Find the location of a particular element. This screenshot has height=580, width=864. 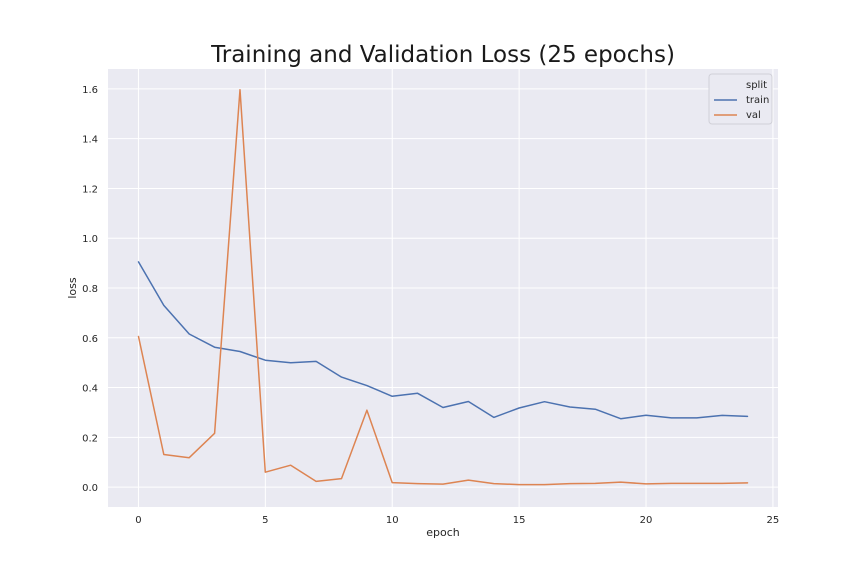

y-tick-label: 0.0 is located at coordinates (90, 488).